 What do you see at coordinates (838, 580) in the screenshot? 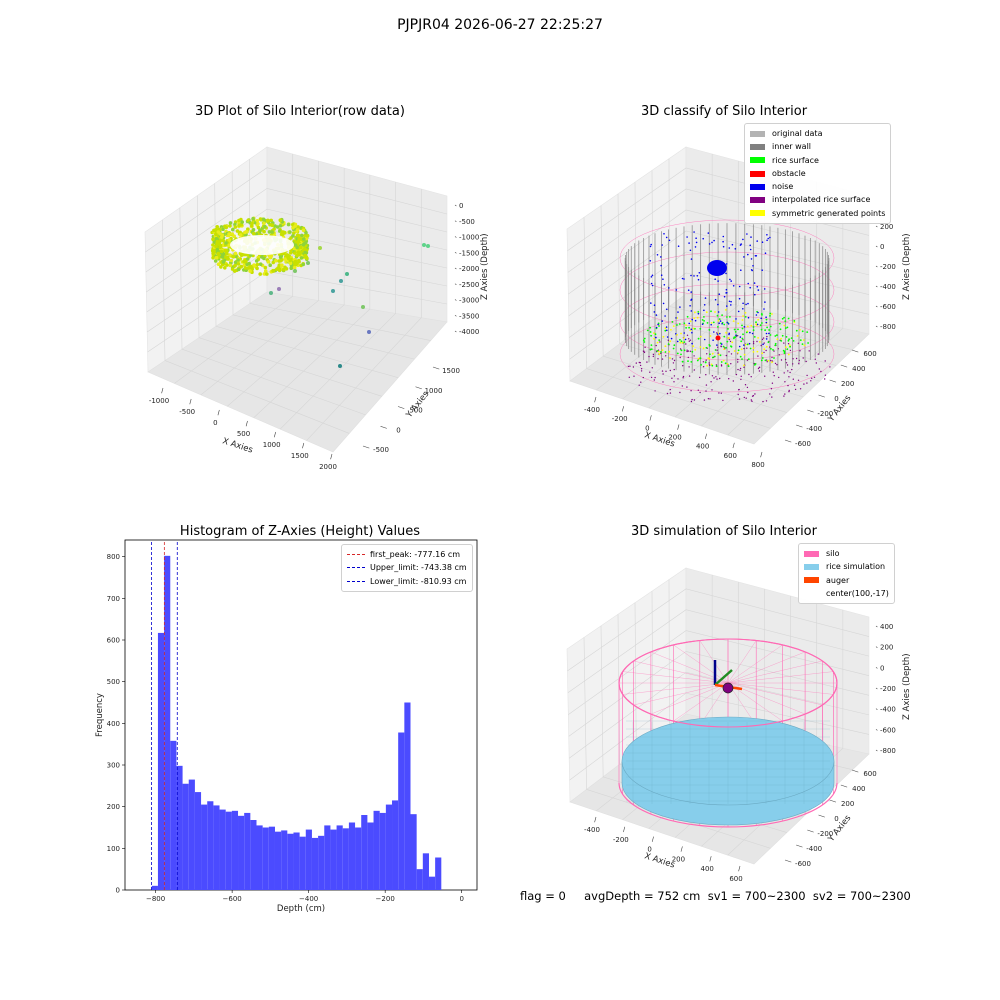
I see `legend-label: auger` at bounding box center [838, 580].